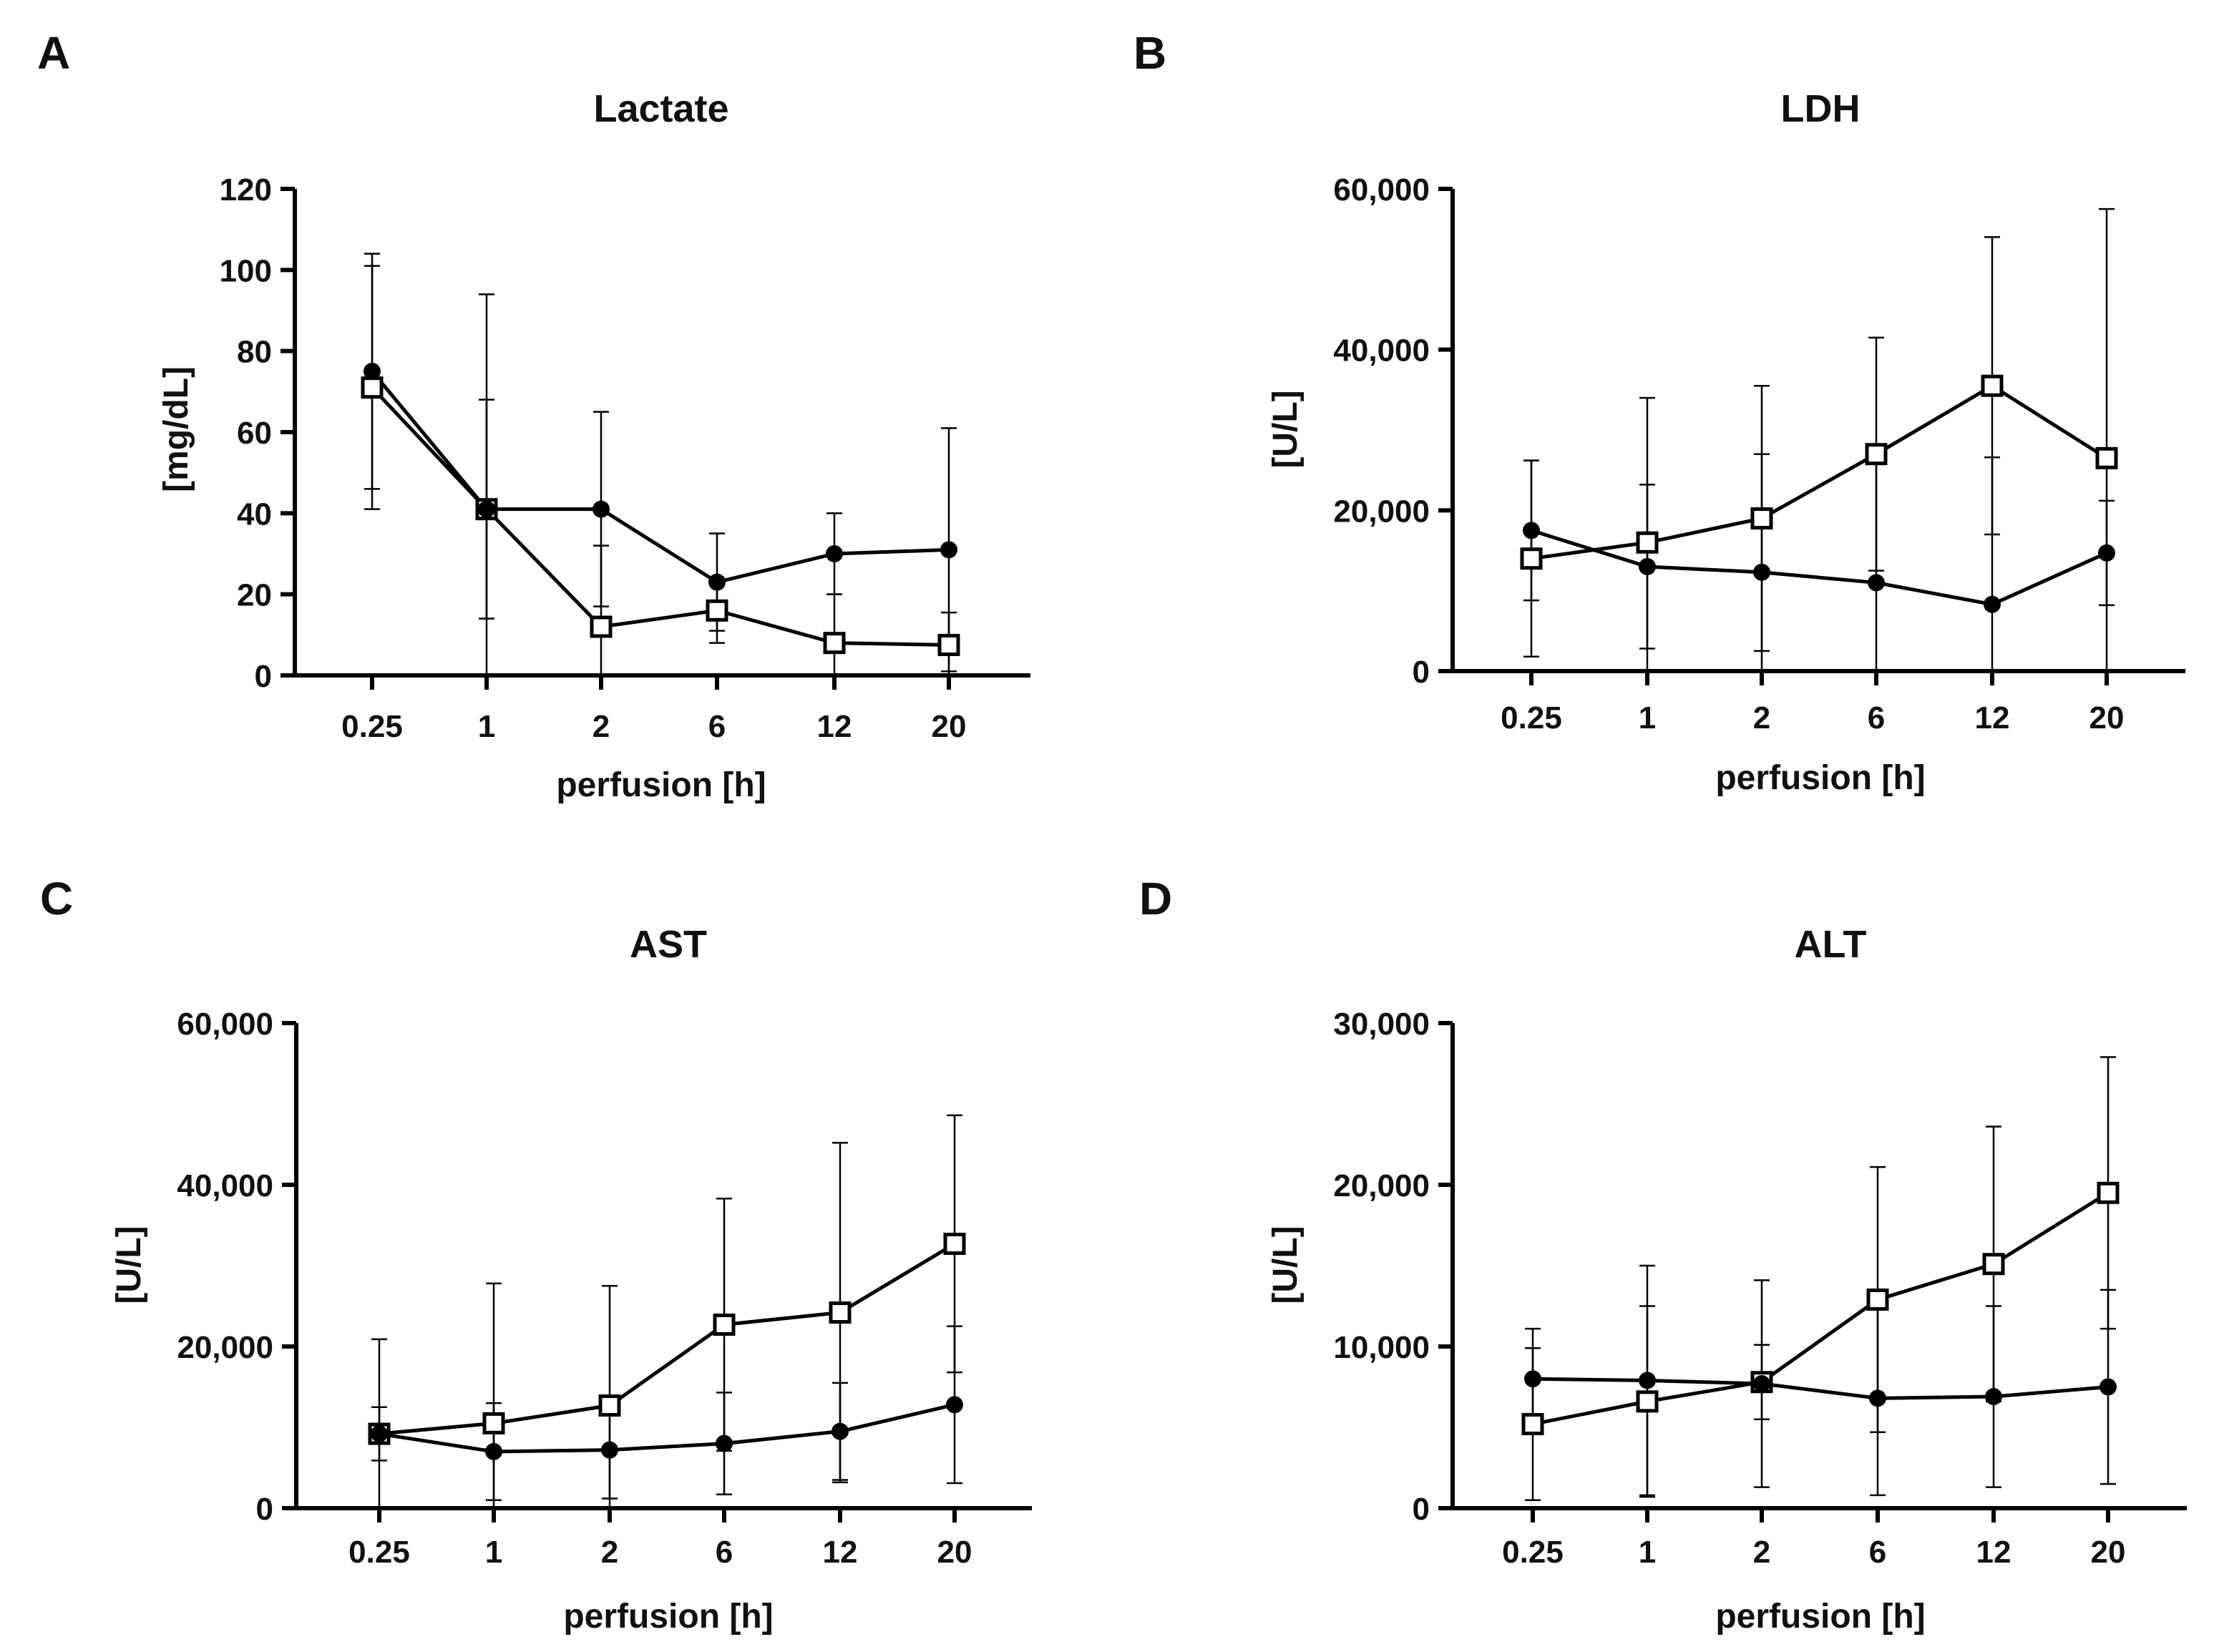 The image size is (2214, 1652). I want to click on y-tick-label: 30,000, so click(1382, 1024).